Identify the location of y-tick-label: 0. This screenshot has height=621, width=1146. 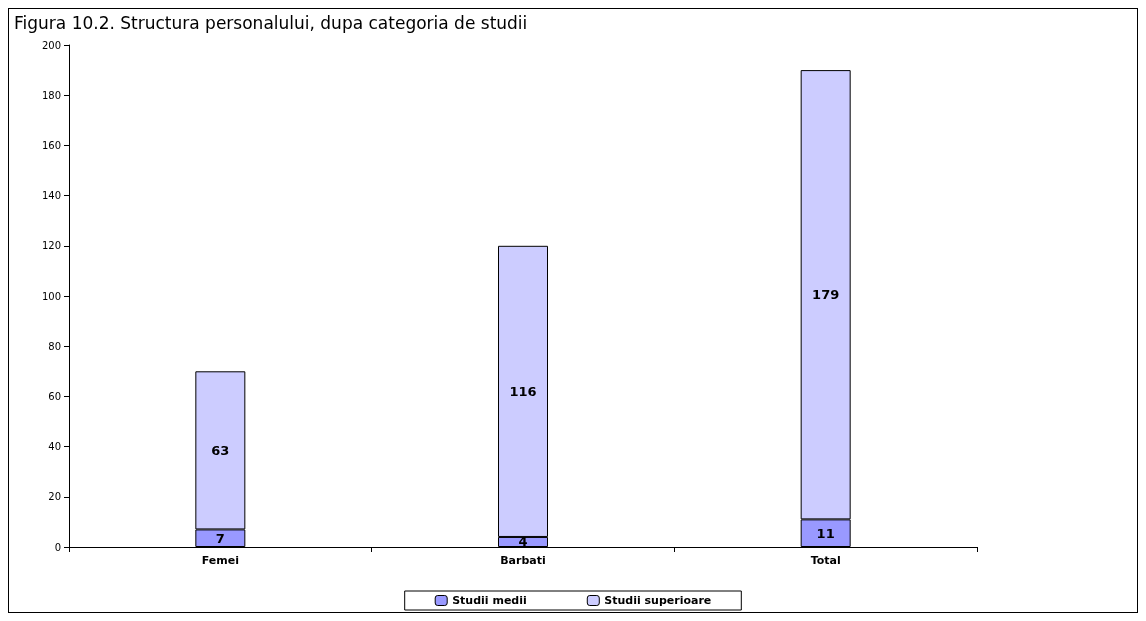
(57, 547).